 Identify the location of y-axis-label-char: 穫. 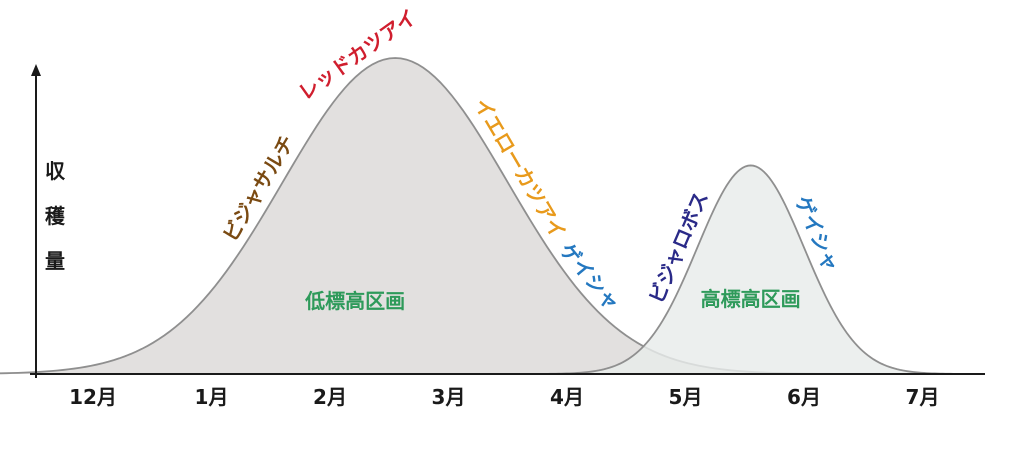
(55, 216).